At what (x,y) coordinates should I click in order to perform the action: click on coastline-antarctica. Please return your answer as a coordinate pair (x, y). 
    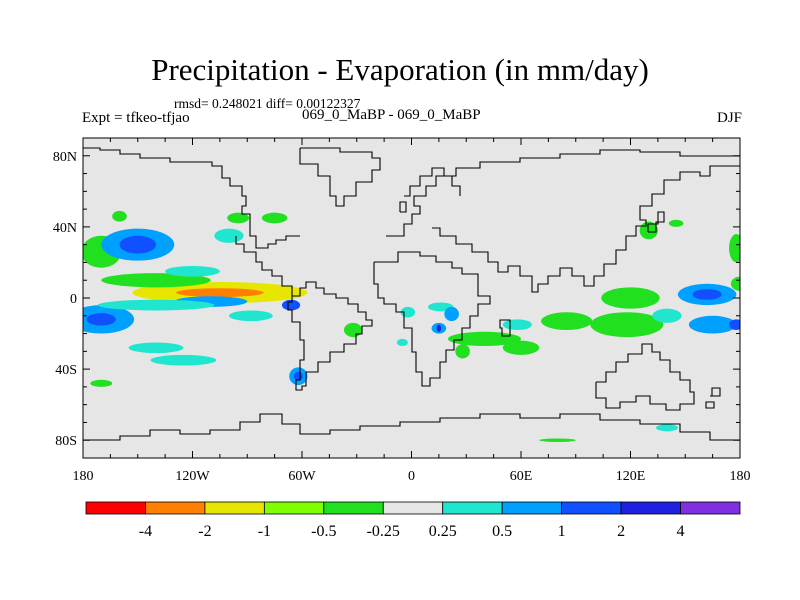
    Looking at the image, I should click on (411, 427).